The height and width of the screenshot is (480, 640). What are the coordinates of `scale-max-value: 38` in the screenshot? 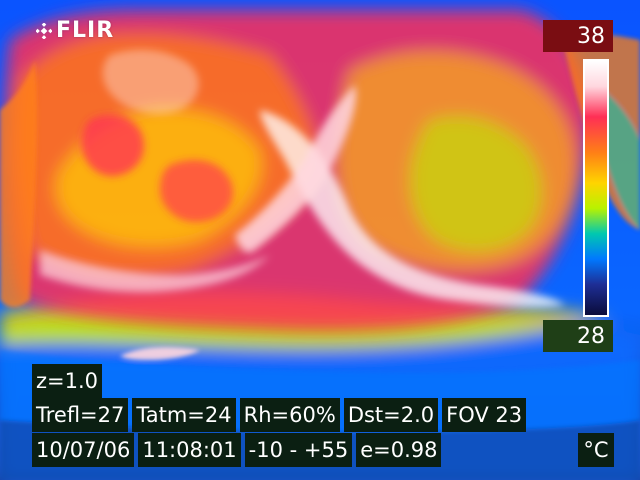 It's located at (591, 36).